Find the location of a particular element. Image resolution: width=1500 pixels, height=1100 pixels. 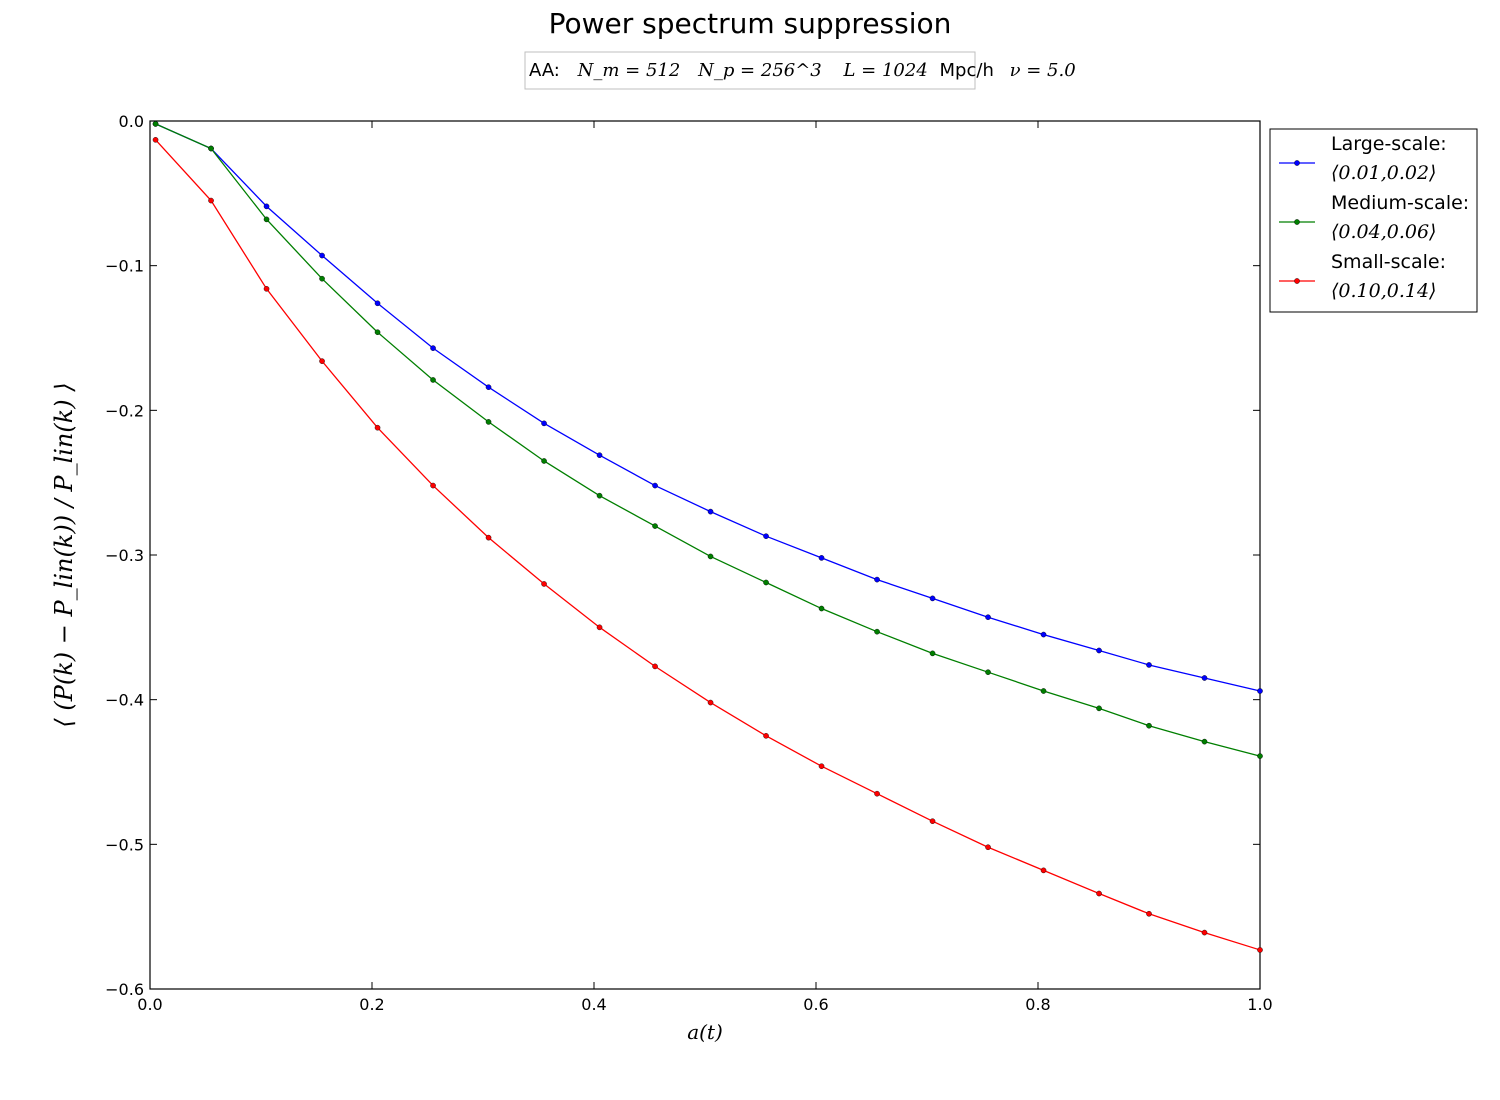

subtitle-np: N_p = 256^3 is located at coordinates (759, 70).